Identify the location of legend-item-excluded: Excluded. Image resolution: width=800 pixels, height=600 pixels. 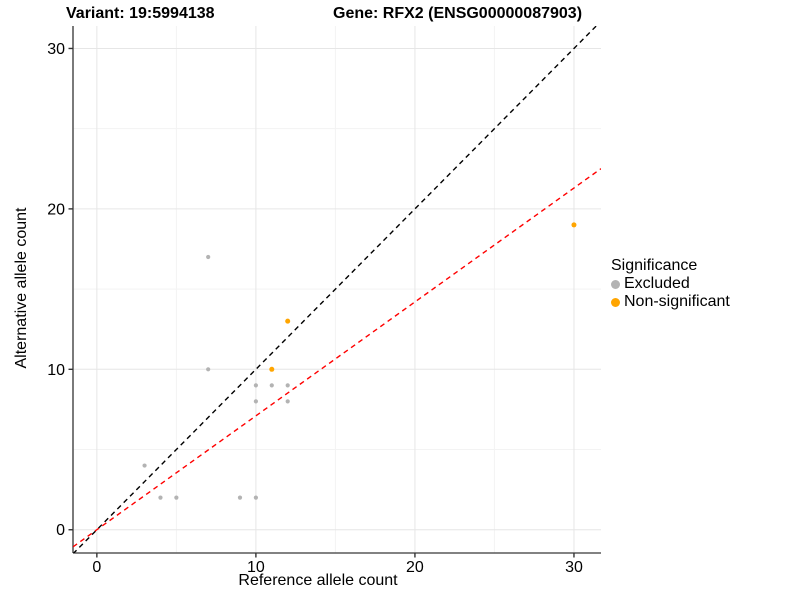
(670, 284).